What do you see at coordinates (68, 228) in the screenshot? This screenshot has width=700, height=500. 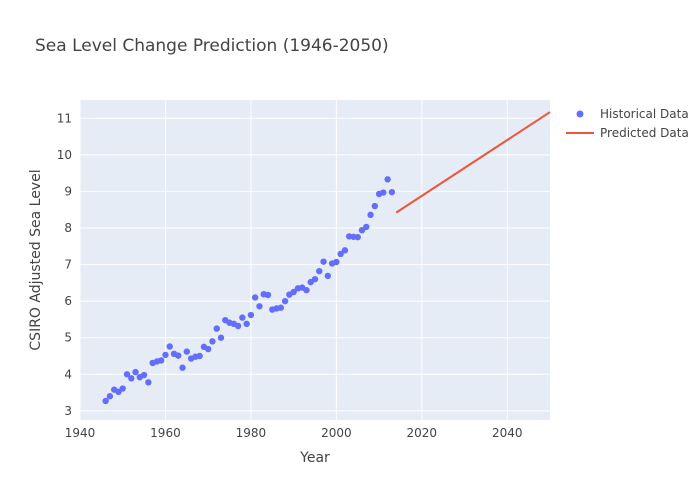 I see `y-tick-label: 8` at bounding box center [68, 228].